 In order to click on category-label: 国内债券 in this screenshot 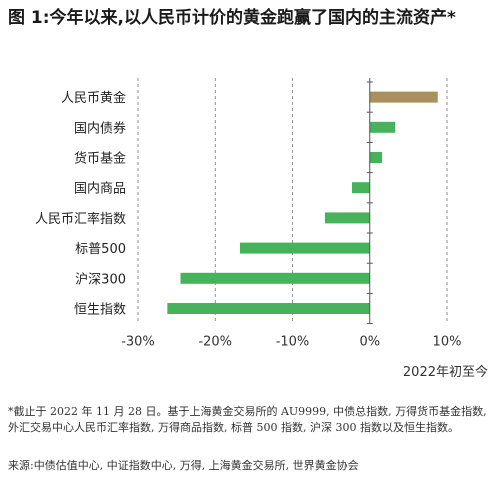, I will do `click(100, 128)`.